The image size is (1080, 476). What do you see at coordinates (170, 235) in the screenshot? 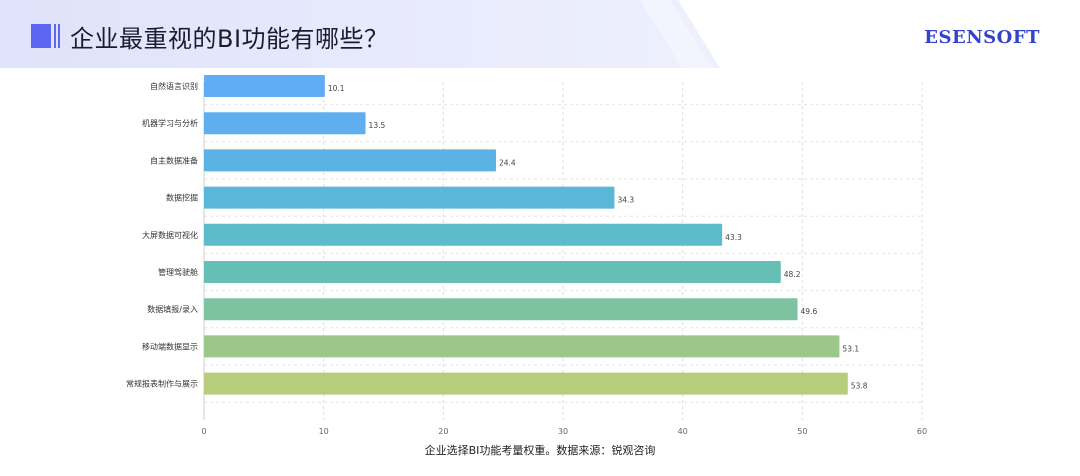
I see `category-label: 大屏数据可视化` at bounding box center [170, 235].